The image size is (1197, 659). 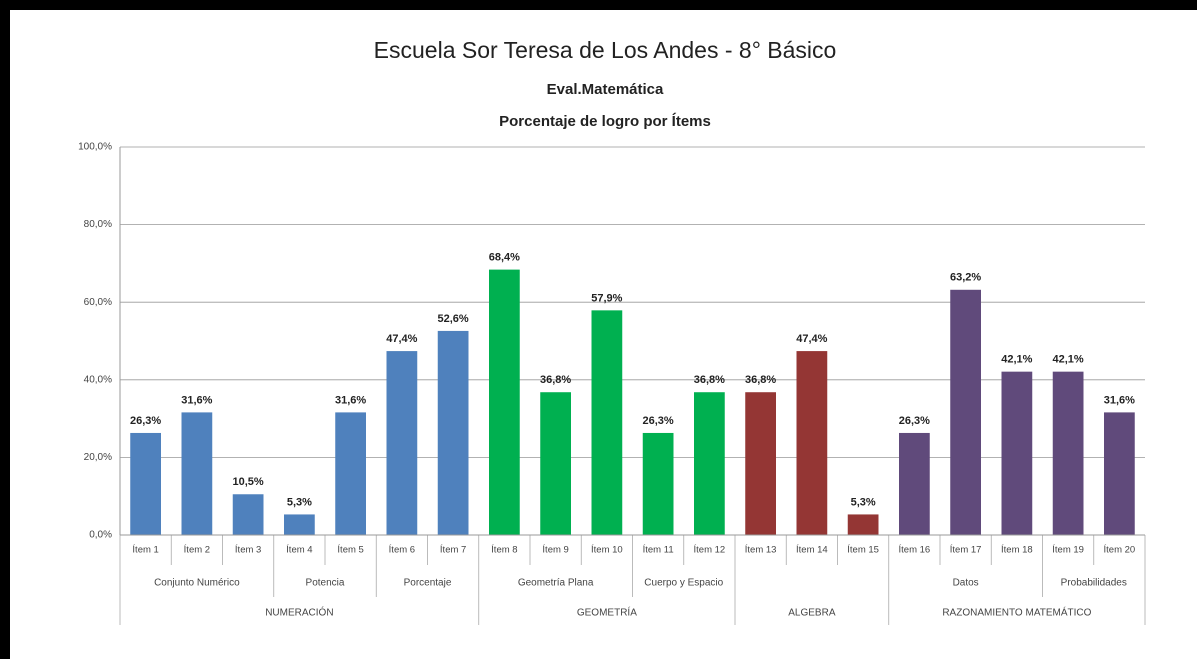 I want to click on group-label: RAZONAMIENTO MATEMÁTICO, so click(x=1016, y=612).